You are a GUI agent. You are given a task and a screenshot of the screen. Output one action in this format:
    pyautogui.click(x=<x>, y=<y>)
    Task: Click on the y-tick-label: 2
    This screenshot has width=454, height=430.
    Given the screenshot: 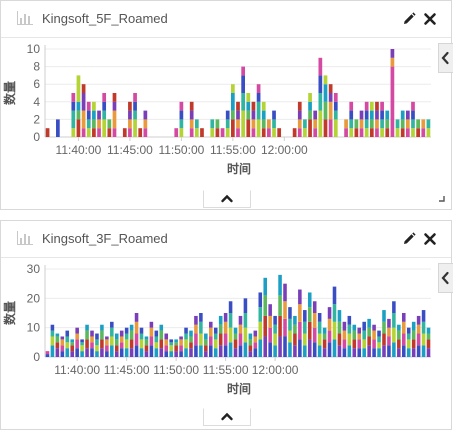 What is the action you would take?
    pyautogui.click(x=36, y=119)
    